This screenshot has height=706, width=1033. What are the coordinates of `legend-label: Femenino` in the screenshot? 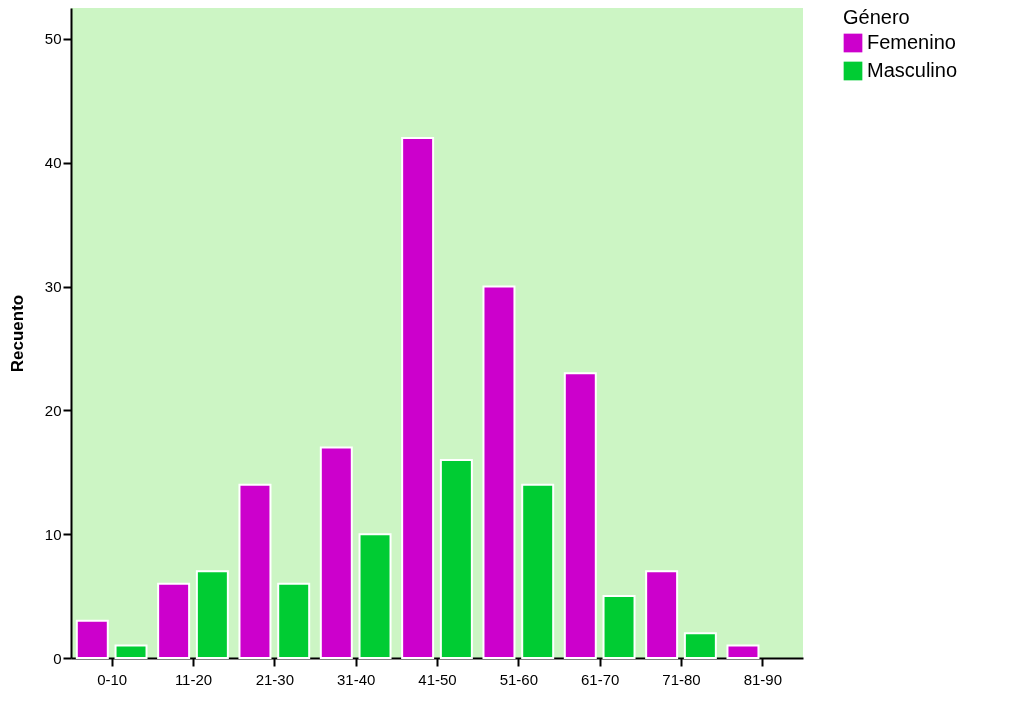 It's located at (911, 42).